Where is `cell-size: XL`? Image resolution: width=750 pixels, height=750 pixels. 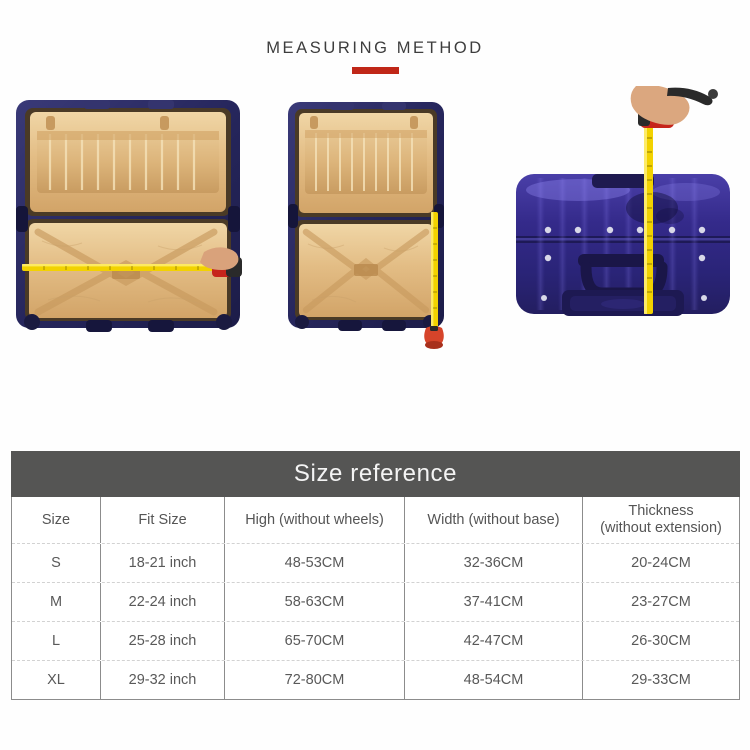 cell-size: XL is located at coordinates (56, 679).